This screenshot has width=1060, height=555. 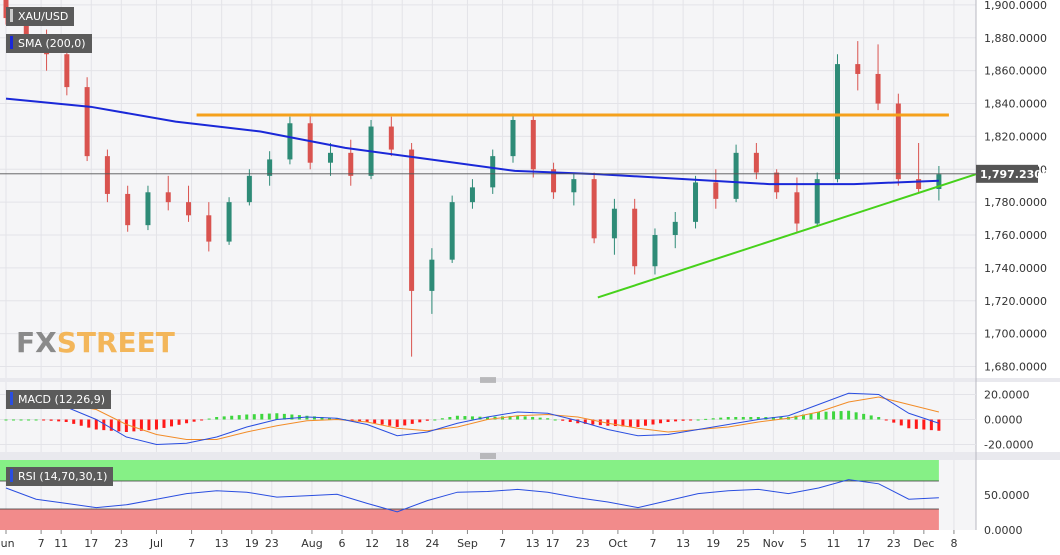 What do you see at coordinates (1015, 235) in the screenshot?
I see `price-tick-label: 1,760.0000` at bounding box center [1015, 235].